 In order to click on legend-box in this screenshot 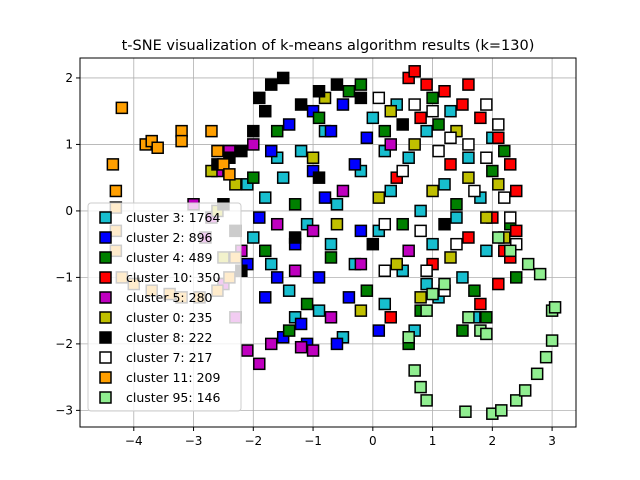, I will do `click(164, 307)`.